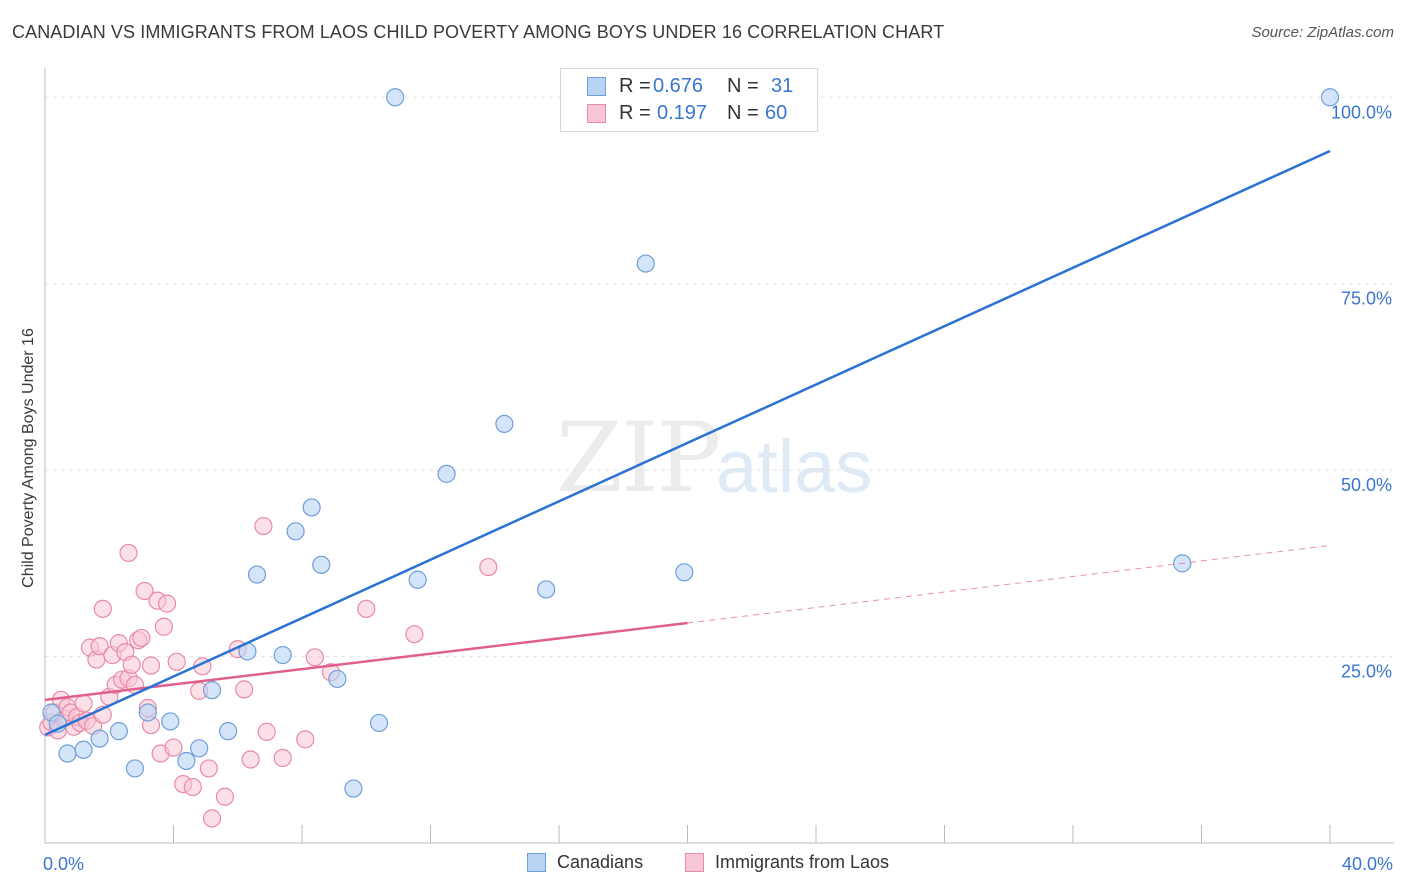  What do you see at coordinates (1366, 672) in the screenshot?
I see `y-tick-label: 25.0%` at bounding box center [1366, 672].